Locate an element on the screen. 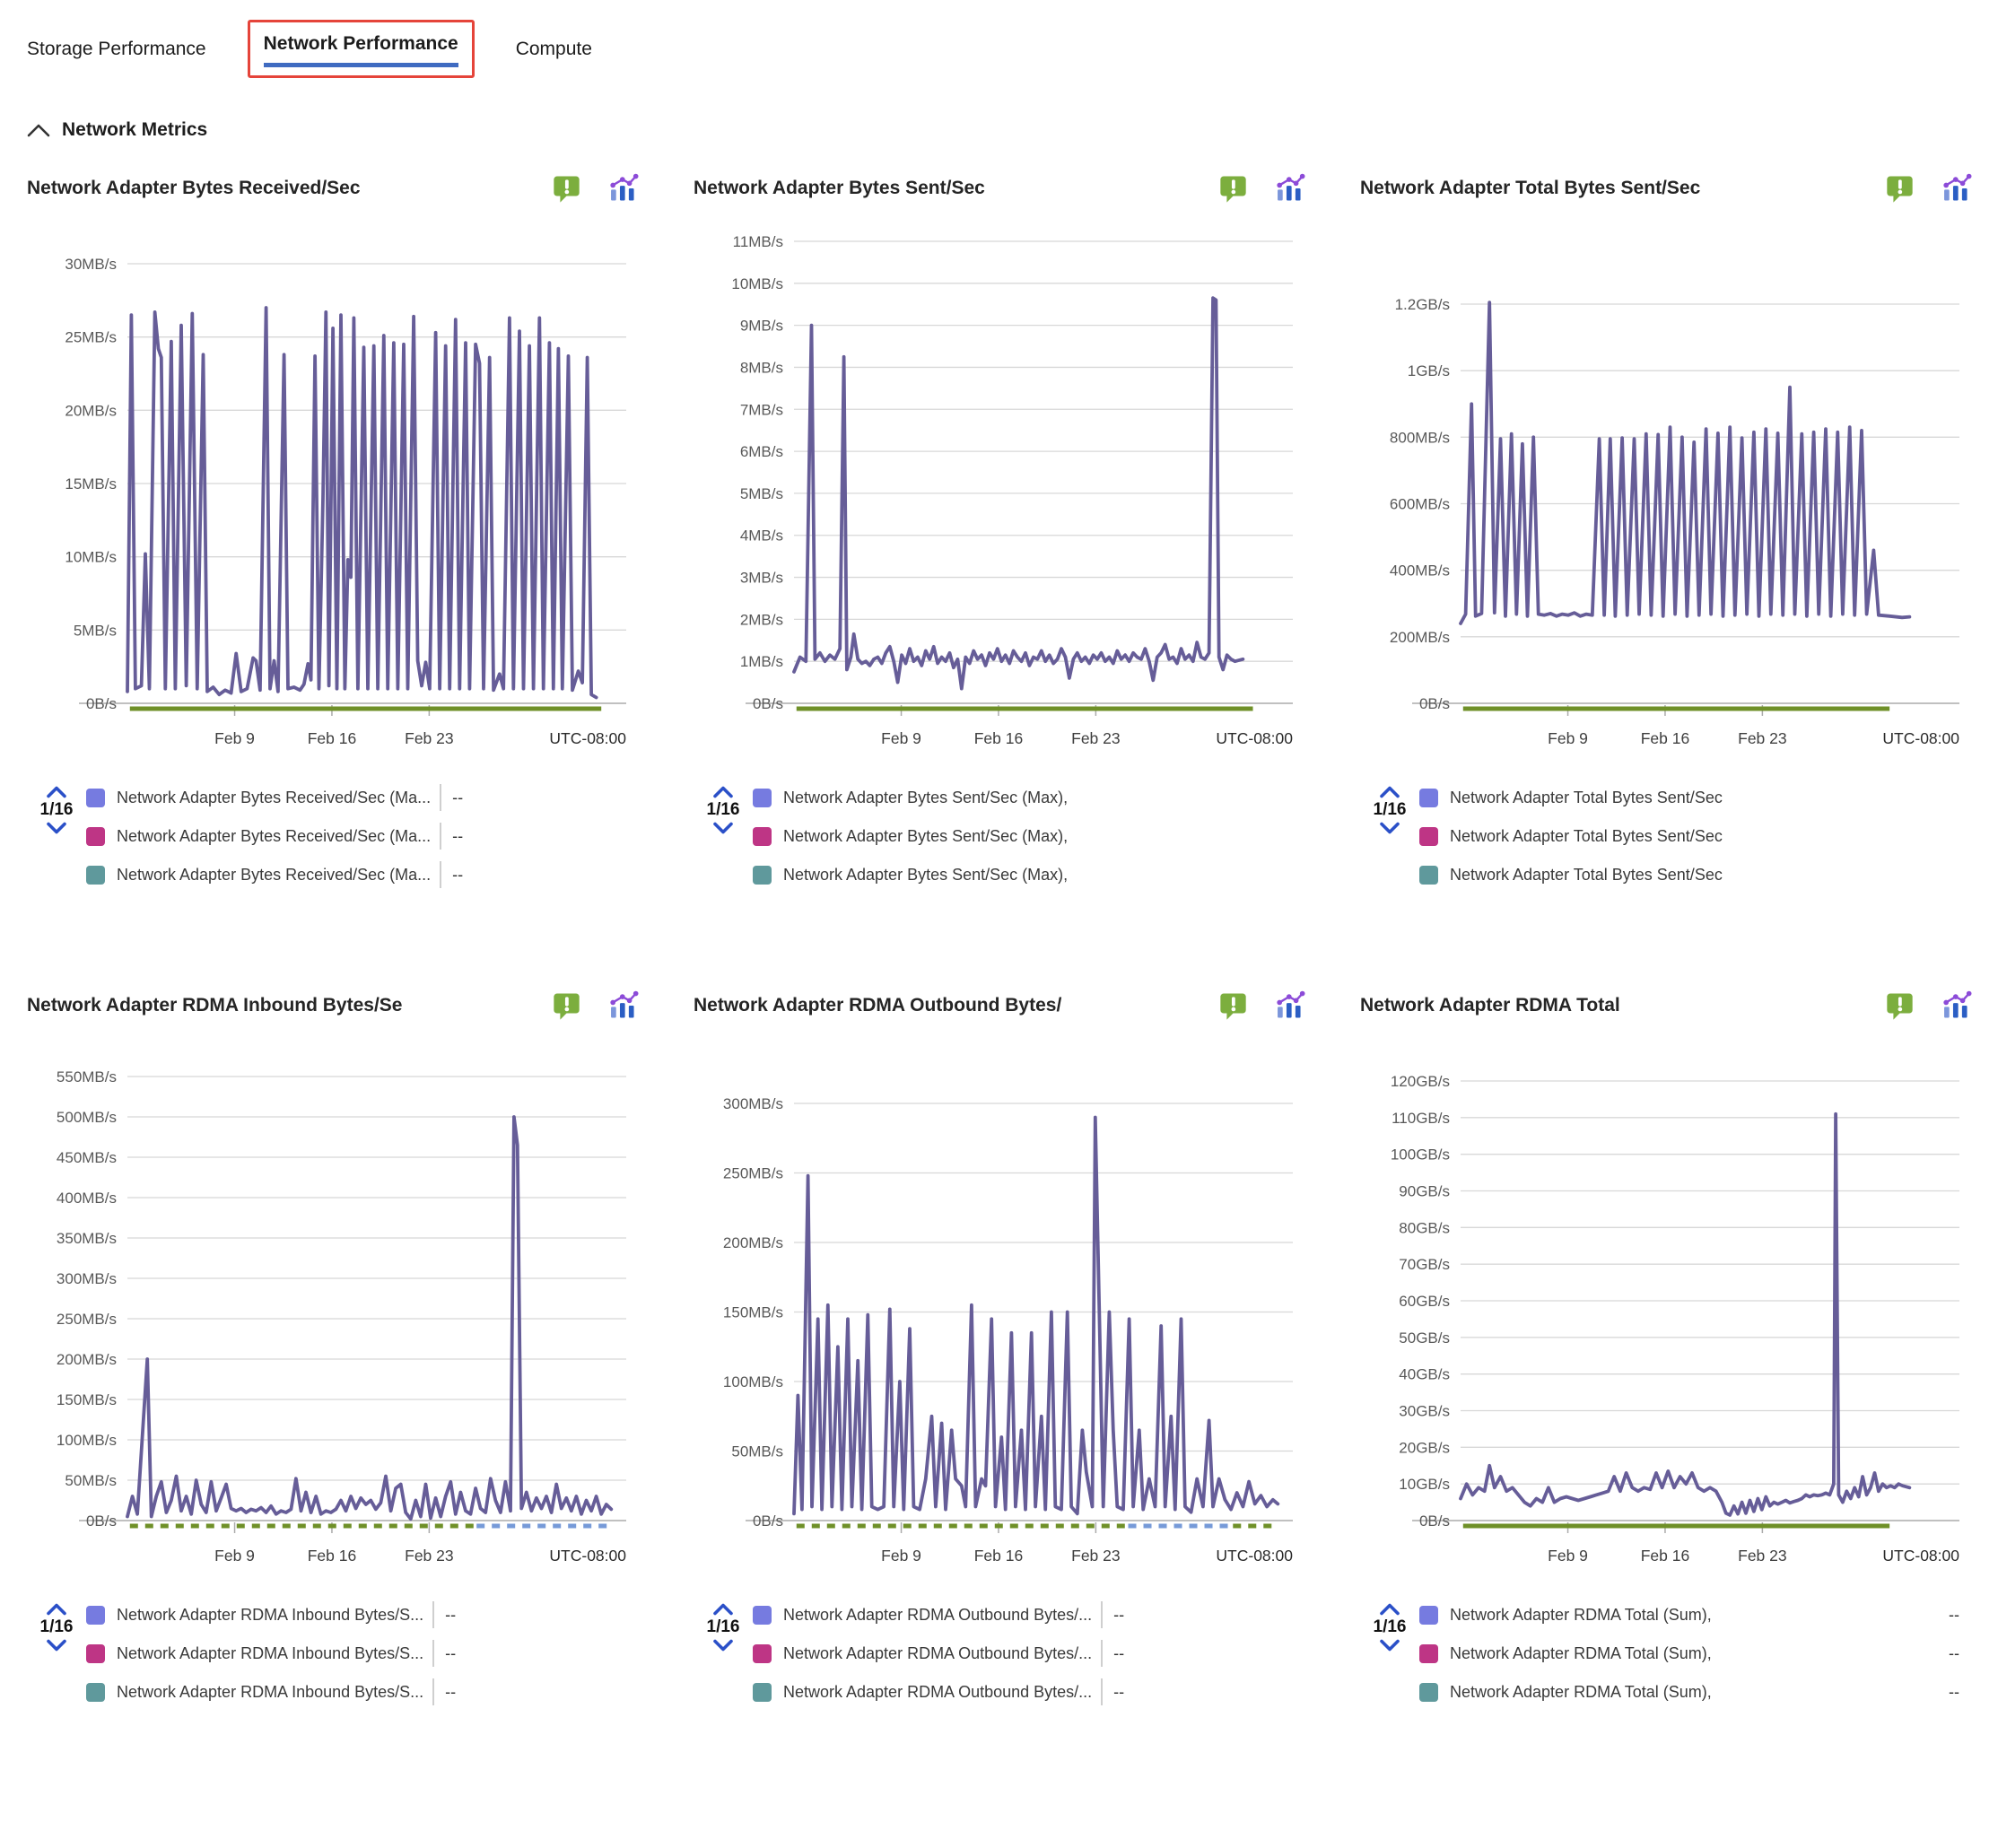  active-tab-highlight-box: Network Performance is located at coordinates (361, 49).